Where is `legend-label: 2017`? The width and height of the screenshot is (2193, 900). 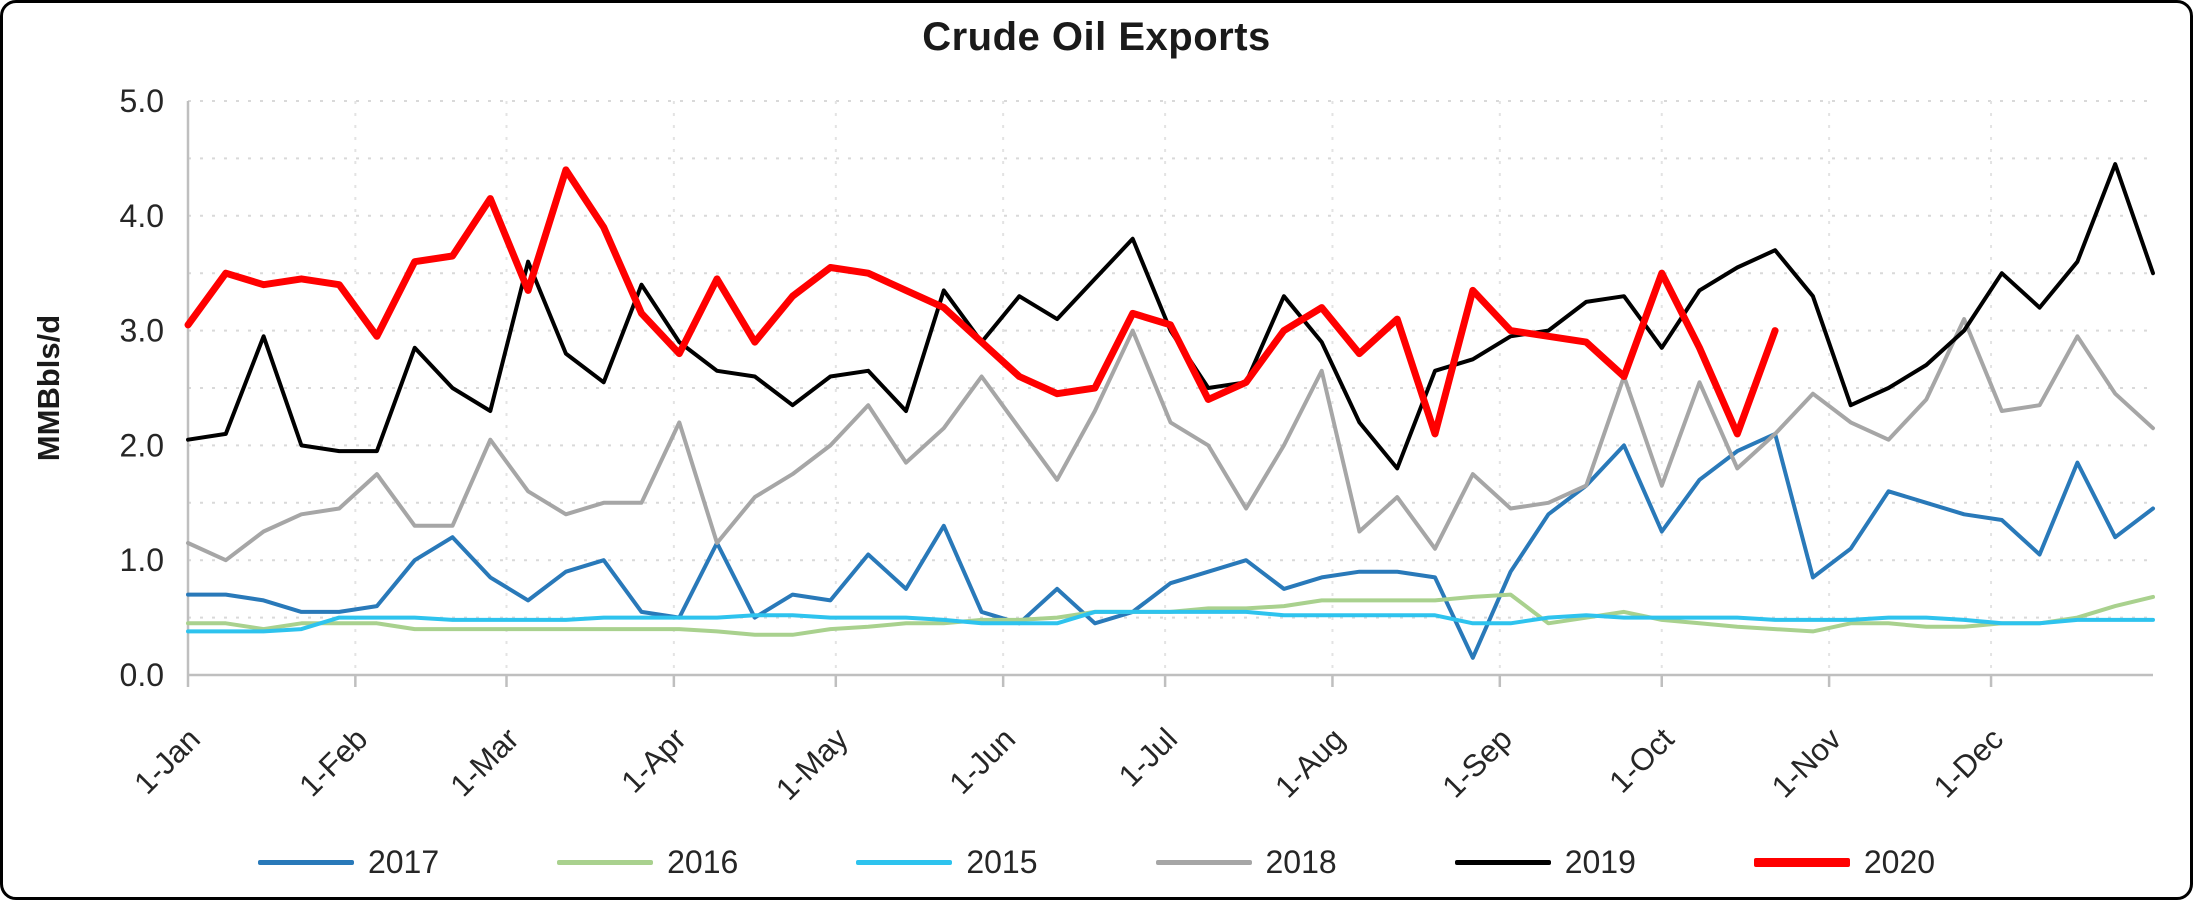
legend-label: 2017 is located at coordinates (403, 862).